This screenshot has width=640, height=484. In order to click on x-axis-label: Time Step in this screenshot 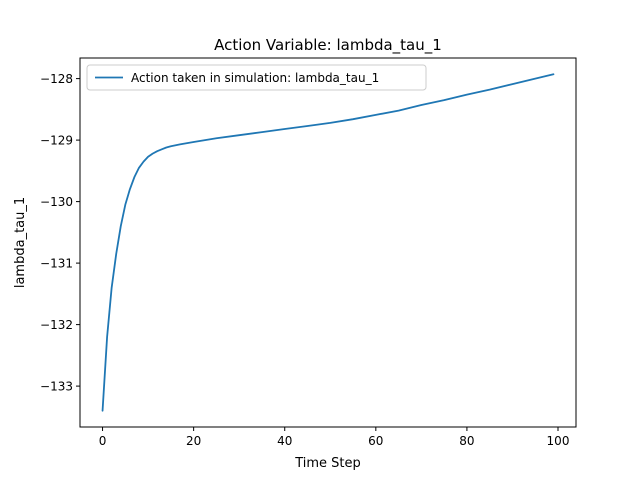, I will do `click(327, 463)`.